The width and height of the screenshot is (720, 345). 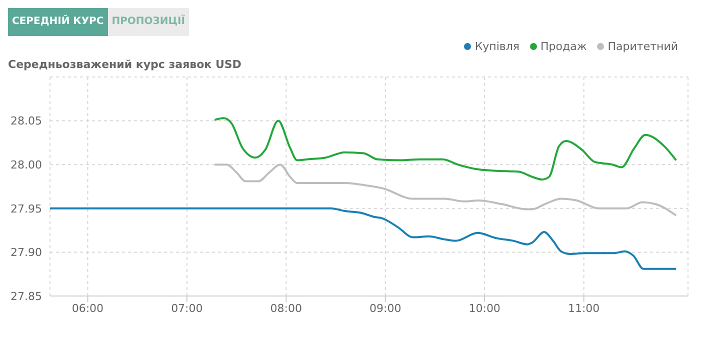 I want to click on text: СЕРЕДНІЙ КУРС, so click(x=58, y=22).